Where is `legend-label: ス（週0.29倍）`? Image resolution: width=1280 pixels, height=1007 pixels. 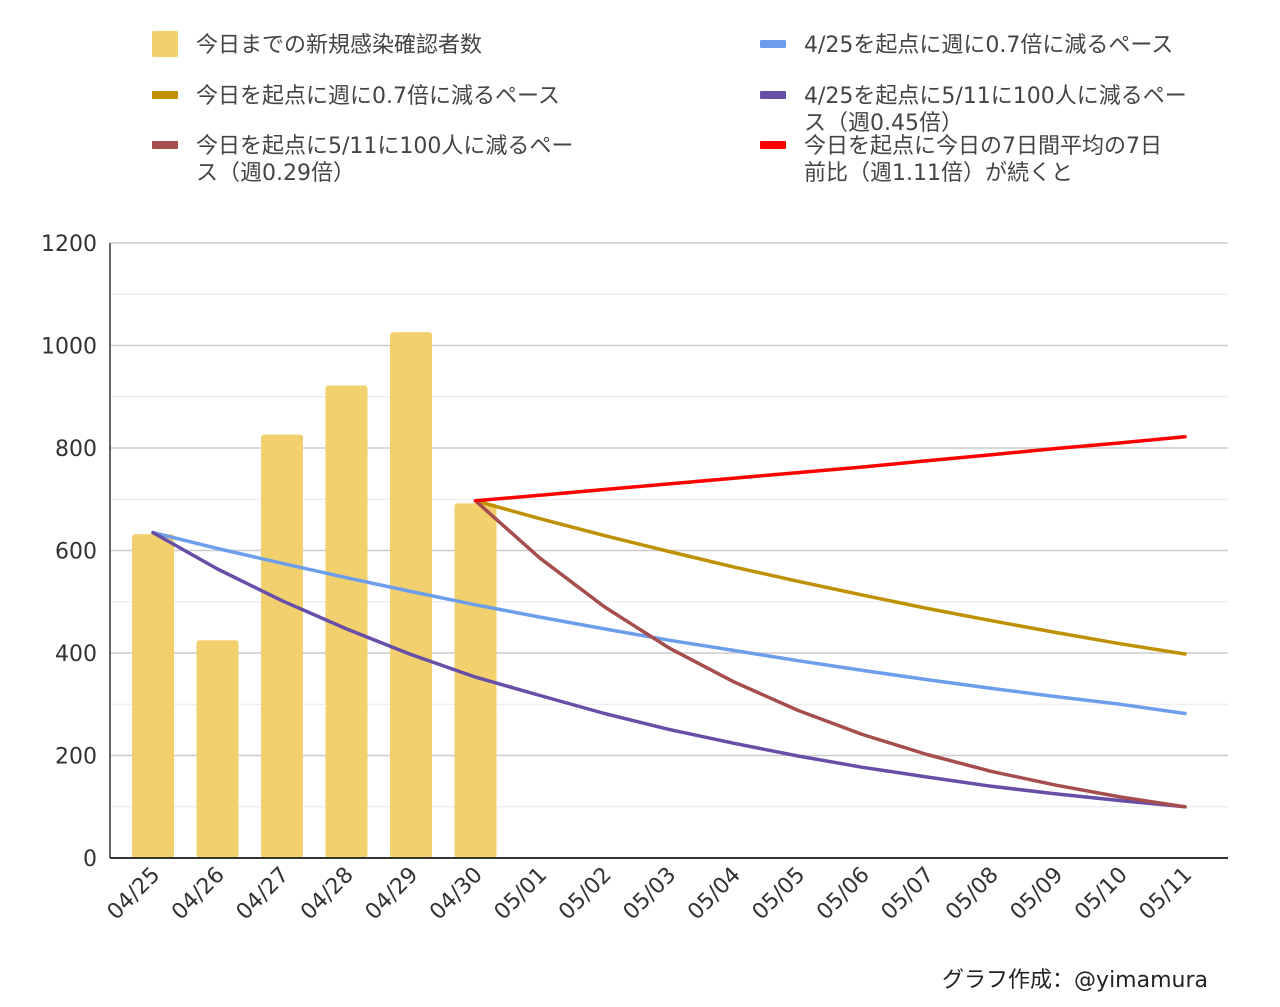 legend-label: ス（週0.29倍） is located at coordinates (275, 173).